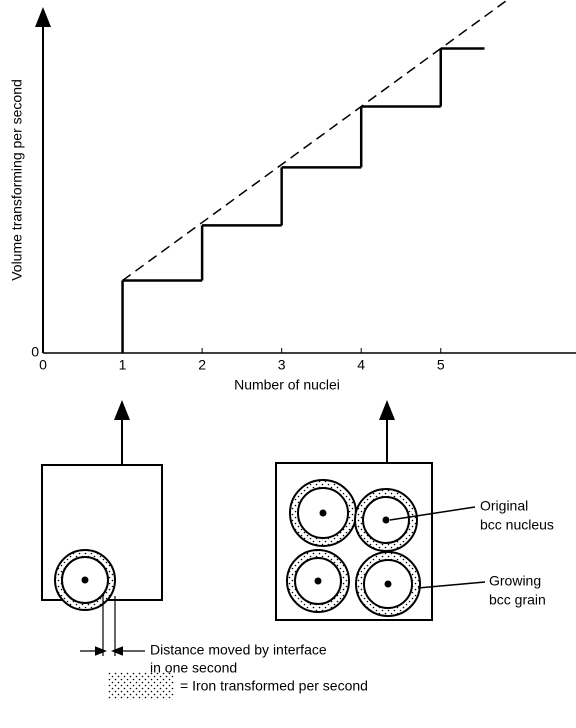 This screenshot has height=728, width=576. Describe the element at coordinates (517, 600) in the screenshot. I see `label: bcc grain` at that location.